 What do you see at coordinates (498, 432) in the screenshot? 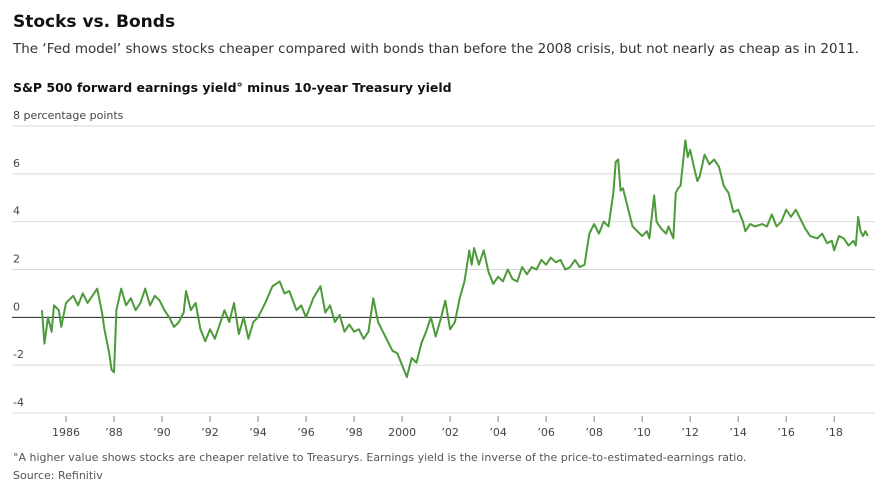
I see `x-tick-label: ’04` at bounding box center [498, 432].